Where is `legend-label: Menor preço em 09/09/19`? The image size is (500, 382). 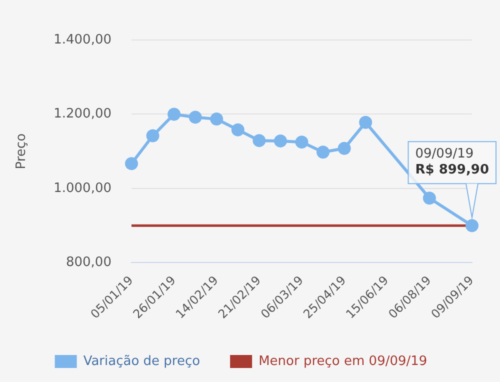 legend-label: Menor preço em 09/09/19 is located at coordinates (343, 361).